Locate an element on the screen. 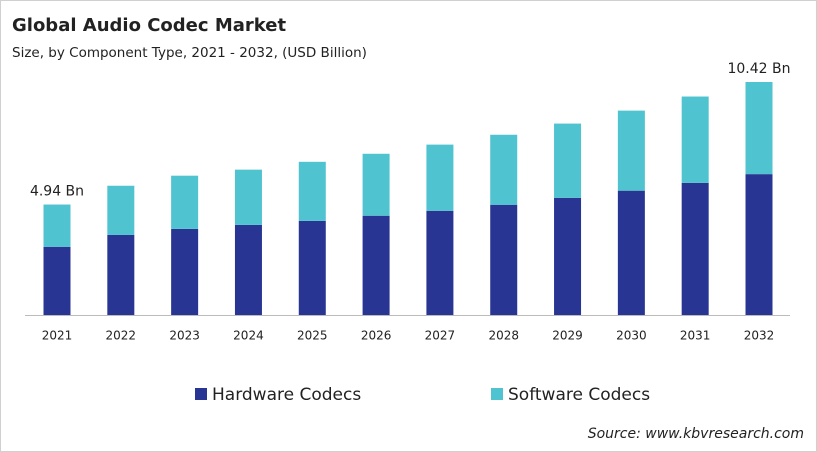 The width and height of the screenshot is (817, 452). data-label: 4.94 Bn is located at coordinates (57, 192).